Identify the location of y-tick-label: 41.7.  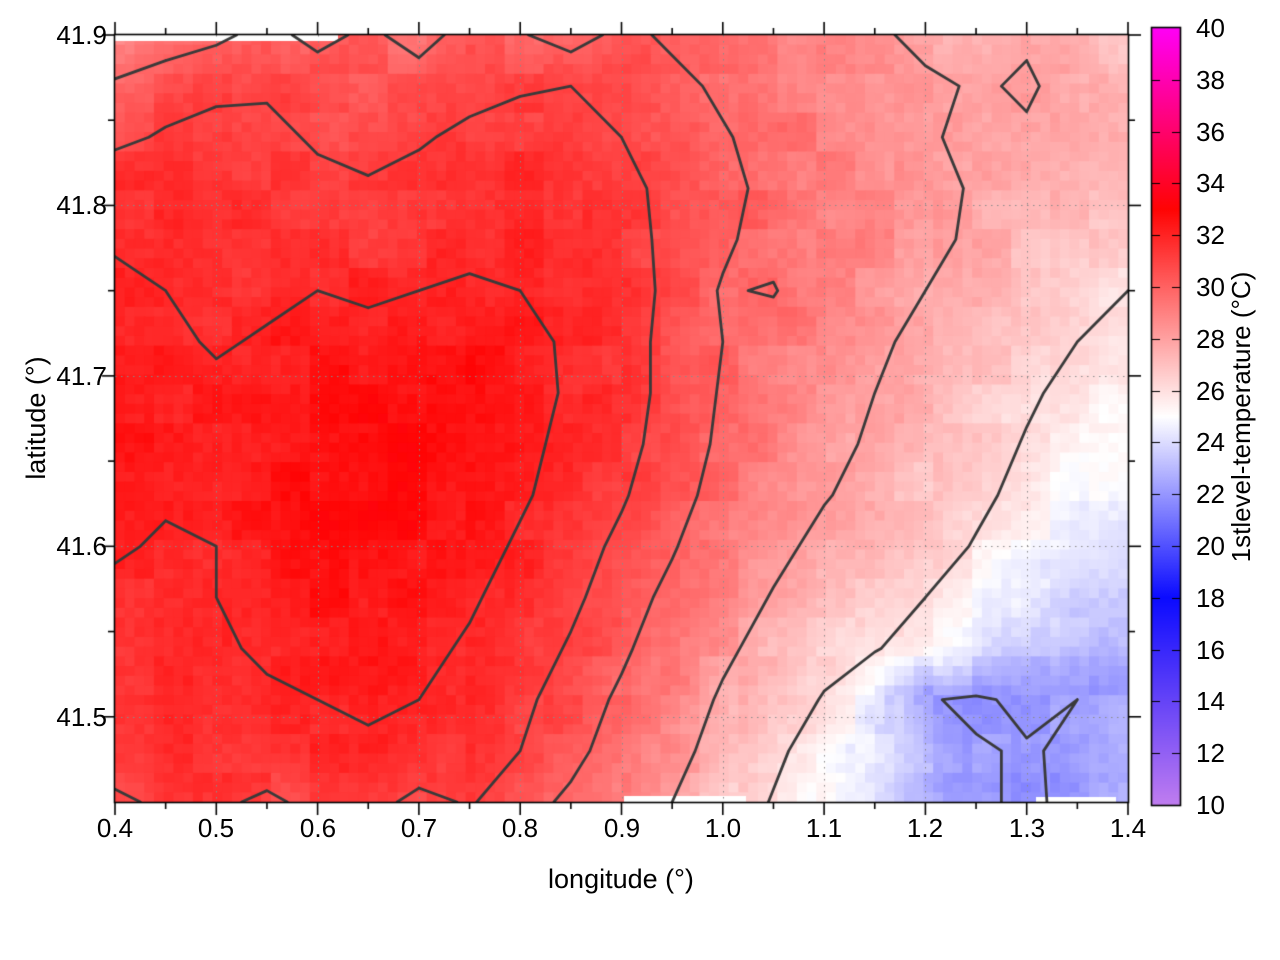
(81, 376).